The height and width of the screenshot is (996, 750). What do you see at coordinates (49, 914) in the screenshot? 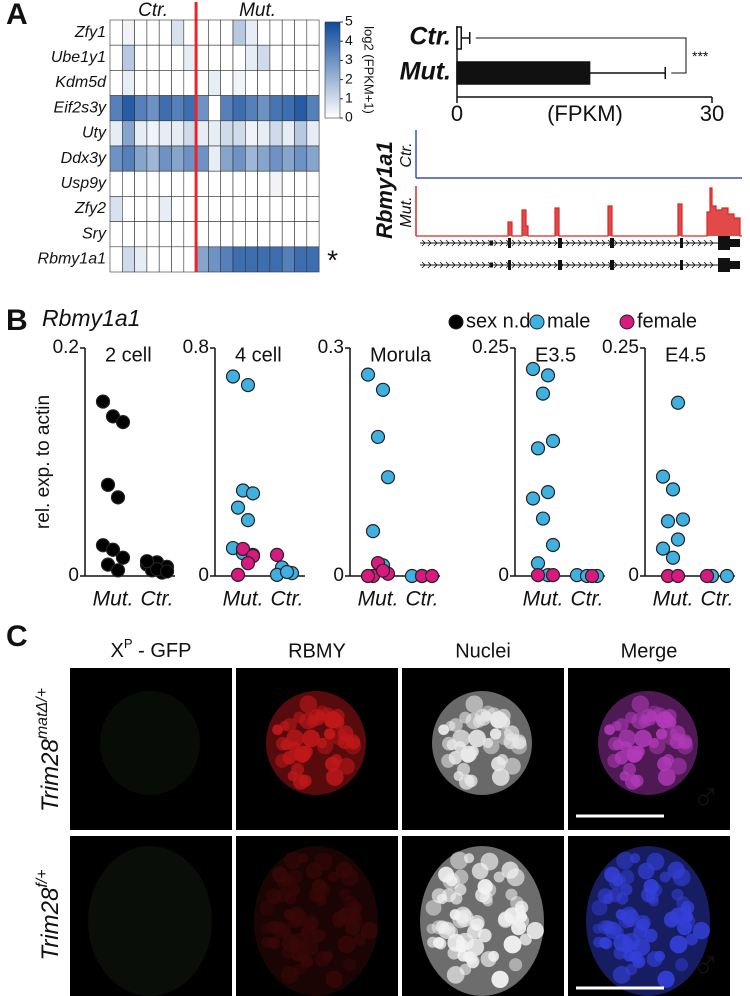
I see `row-label: Trim28f/+` at bounding box center [49, 914].